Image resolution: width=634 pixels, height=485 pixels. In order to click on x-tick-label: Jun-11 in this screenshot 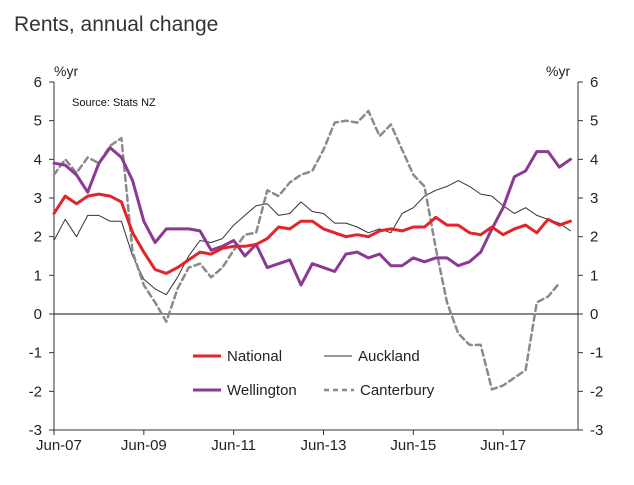, I will do `click(233, 445)`.